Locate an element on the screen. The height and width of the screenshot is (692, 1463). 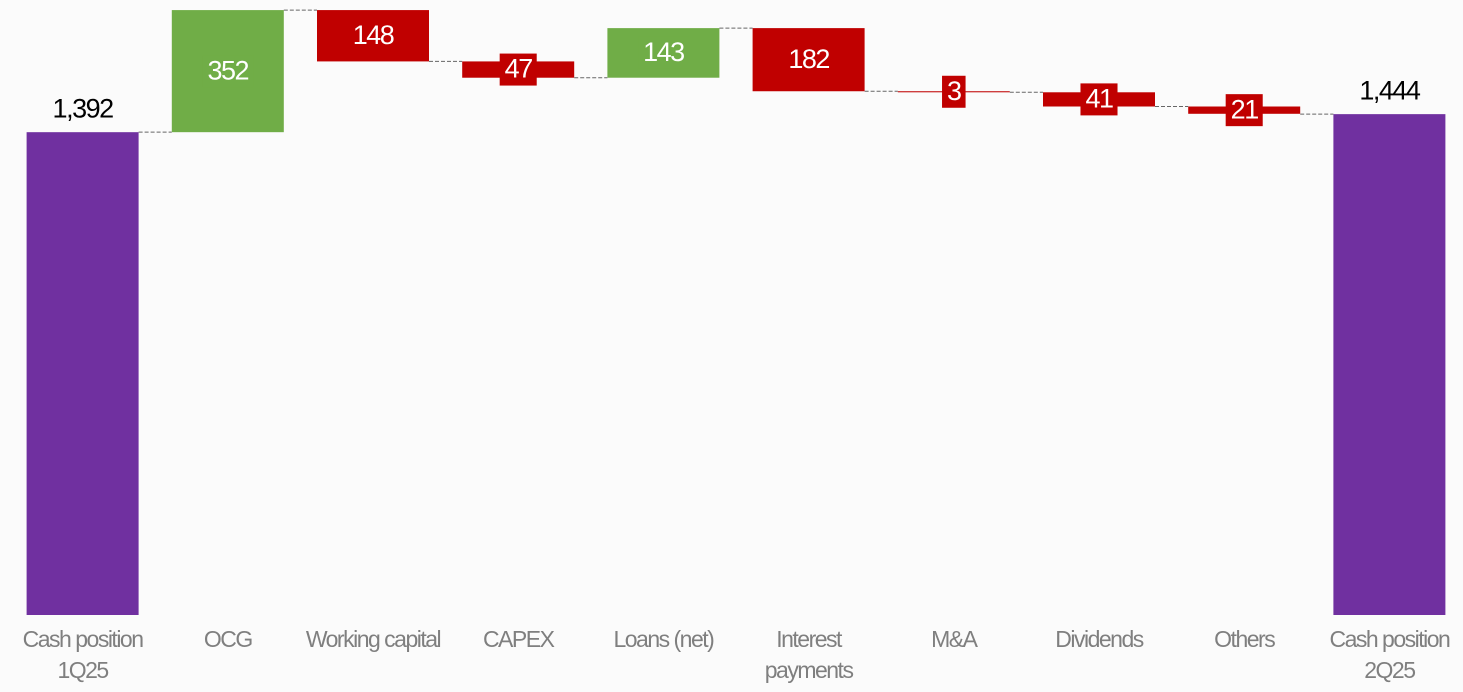
data-label: 182 is located at coordinates (808, 59).